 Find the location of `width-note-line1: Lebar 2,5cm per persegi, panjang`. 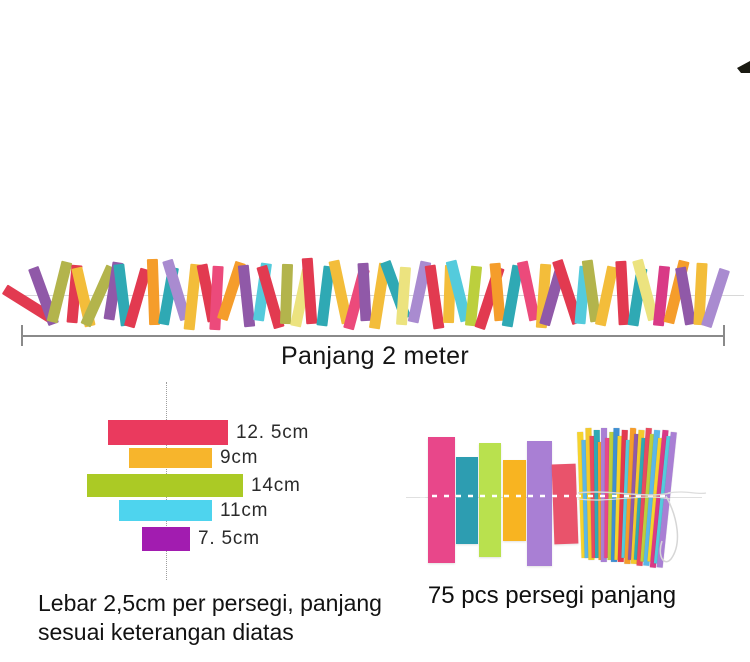

width-note-line1: Lebar 2,5cm per persegi, panjang is located at coordinates (210, 603).